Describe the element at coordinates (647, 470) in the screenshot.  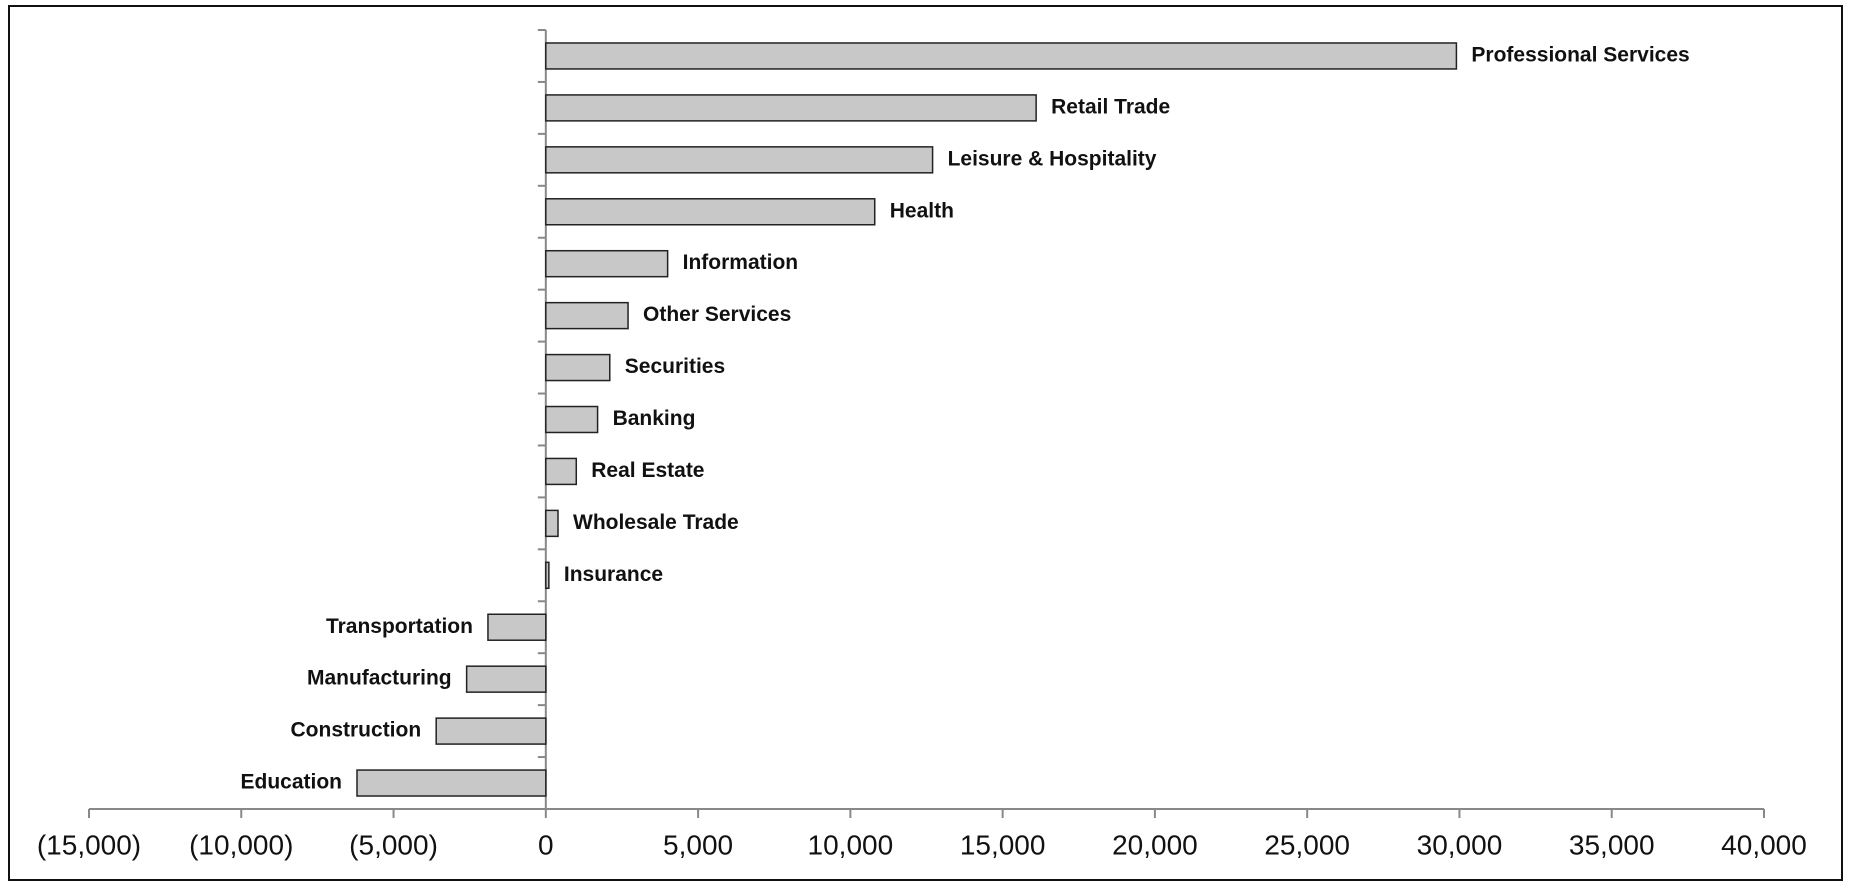
I see `category-label: Real Estate` at that location.